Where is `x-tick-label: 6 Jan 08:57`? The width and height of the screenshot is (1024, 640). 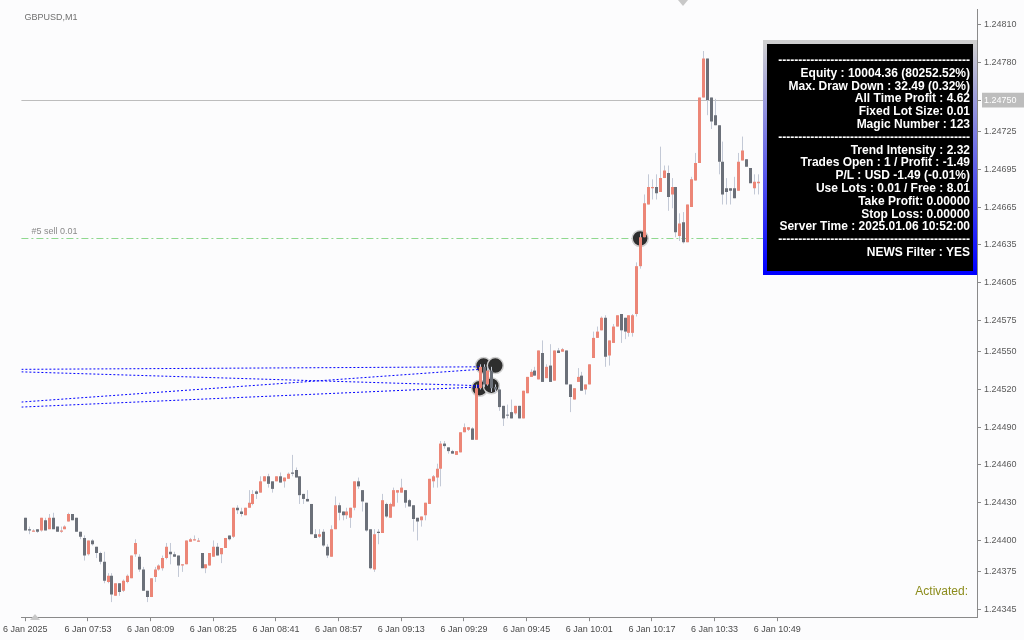
x-tick-label: 6 Jan 08:57 is located at coordinates (339, 629).